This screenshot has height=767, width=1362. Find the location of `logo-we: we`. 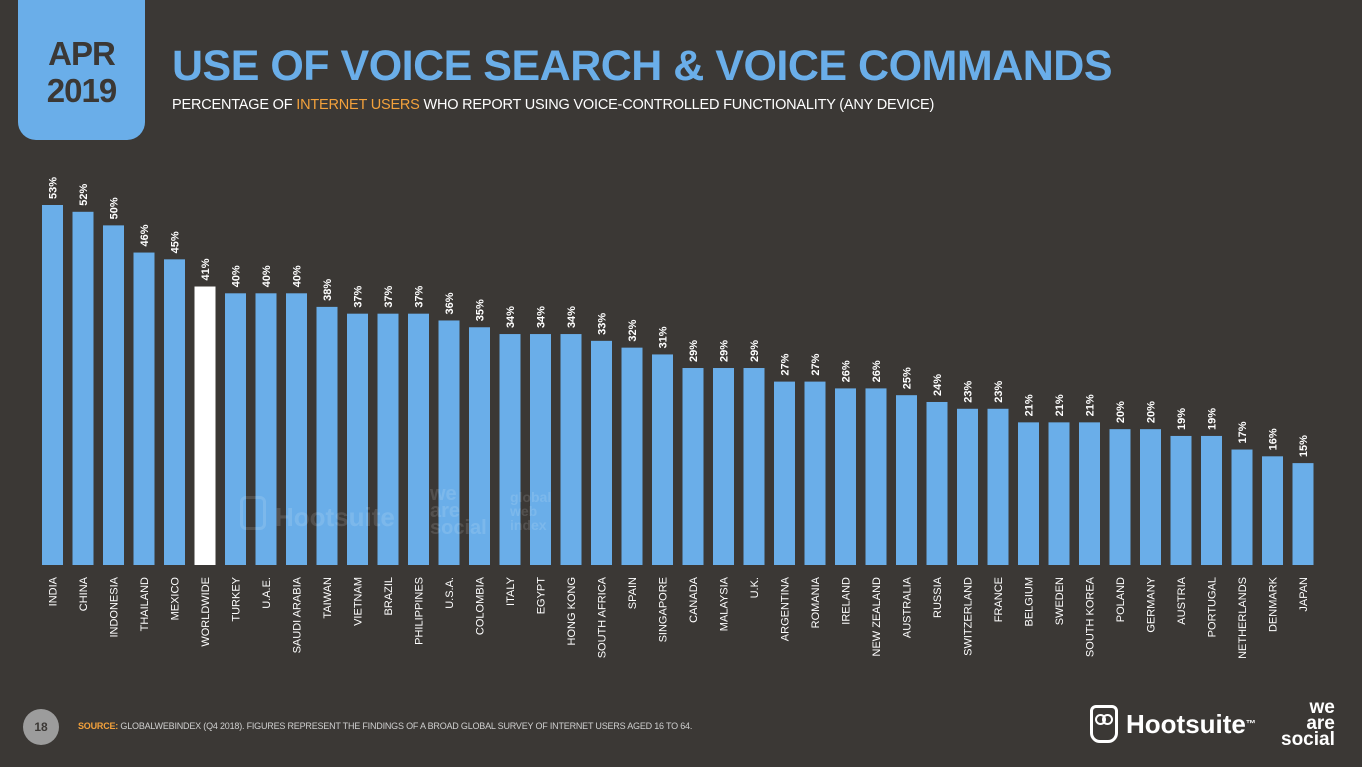

logo-we: we is located at coordinates (1322, 707).